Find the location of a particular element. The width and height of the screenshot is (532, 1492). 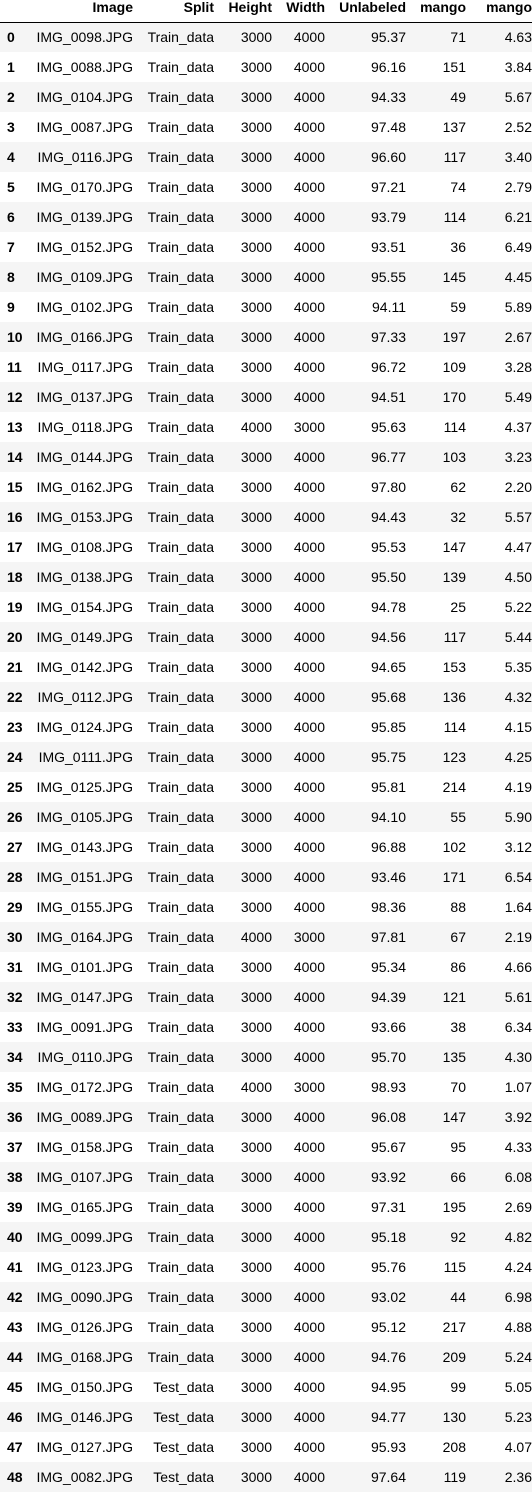

unlabeled-cell: 96.77 is located at coordinates (388, 457).